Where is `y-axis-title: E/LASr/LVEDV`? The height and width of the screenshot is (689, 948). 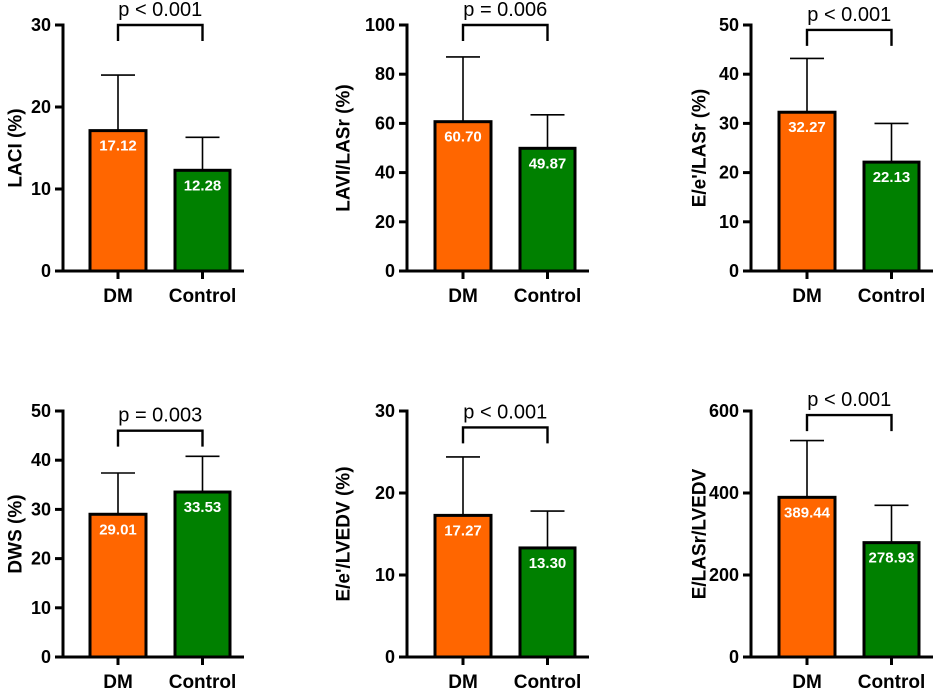 y-axis-title: E/LASr/LVEDV is located at coordinates (700, 533).